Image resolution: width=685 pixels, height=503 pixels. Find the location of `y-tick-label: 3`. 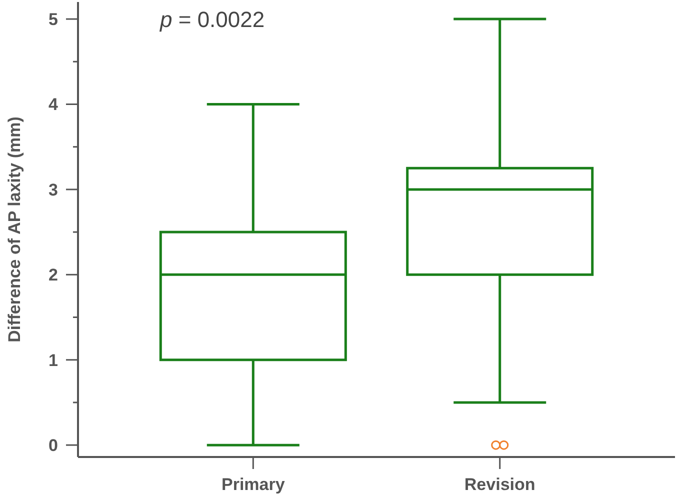

y-tick-label: 3 is located at coordinates (53, 190).